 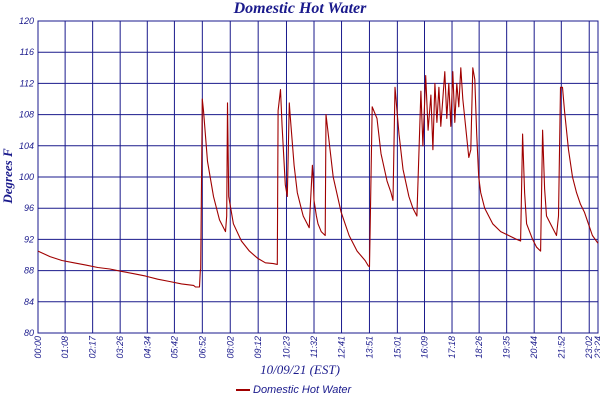 What do you see at coordinates (26, 146) in the screenshot?
I see `y-tick-label: 104` at bounding box center [26, 146].